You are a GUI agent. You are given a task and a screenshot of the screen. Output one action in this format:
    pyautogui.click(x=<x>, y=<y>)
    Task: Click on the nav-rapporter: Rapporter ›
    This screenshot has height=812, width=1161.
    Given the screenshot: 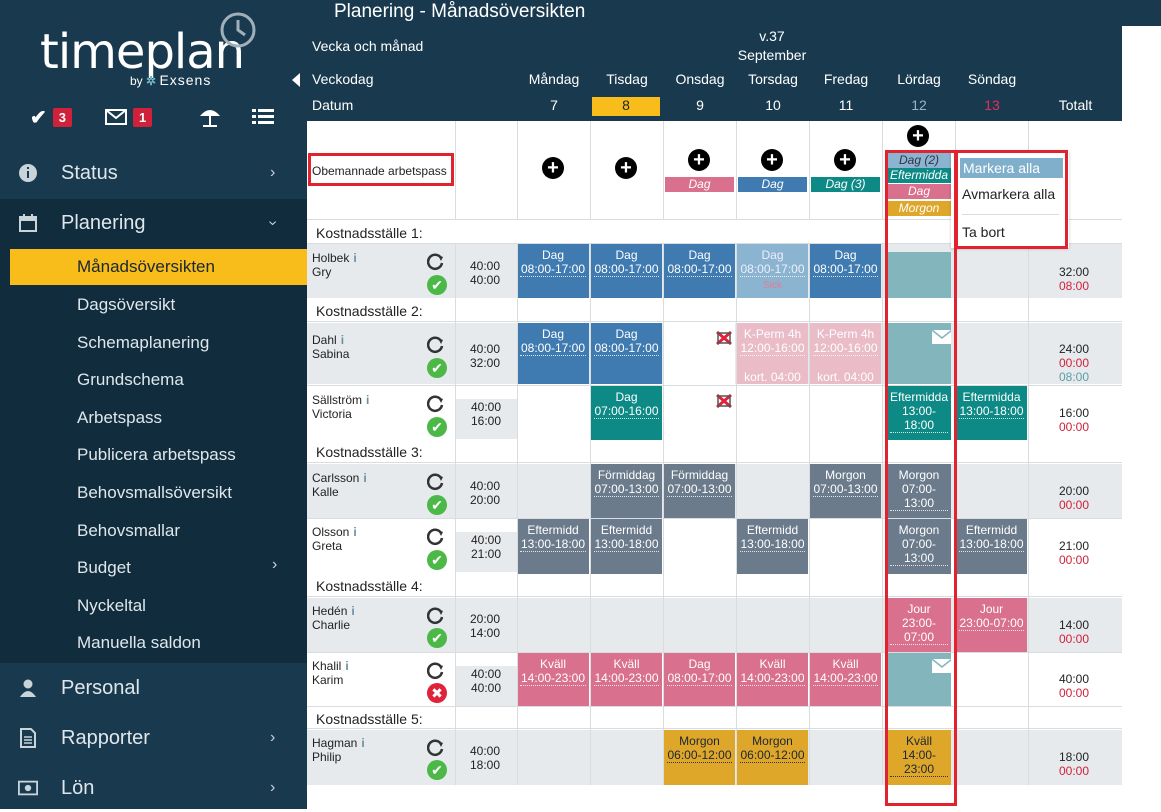 What is the action you would take?
    pyautogui.click(x=153, y=738)
    